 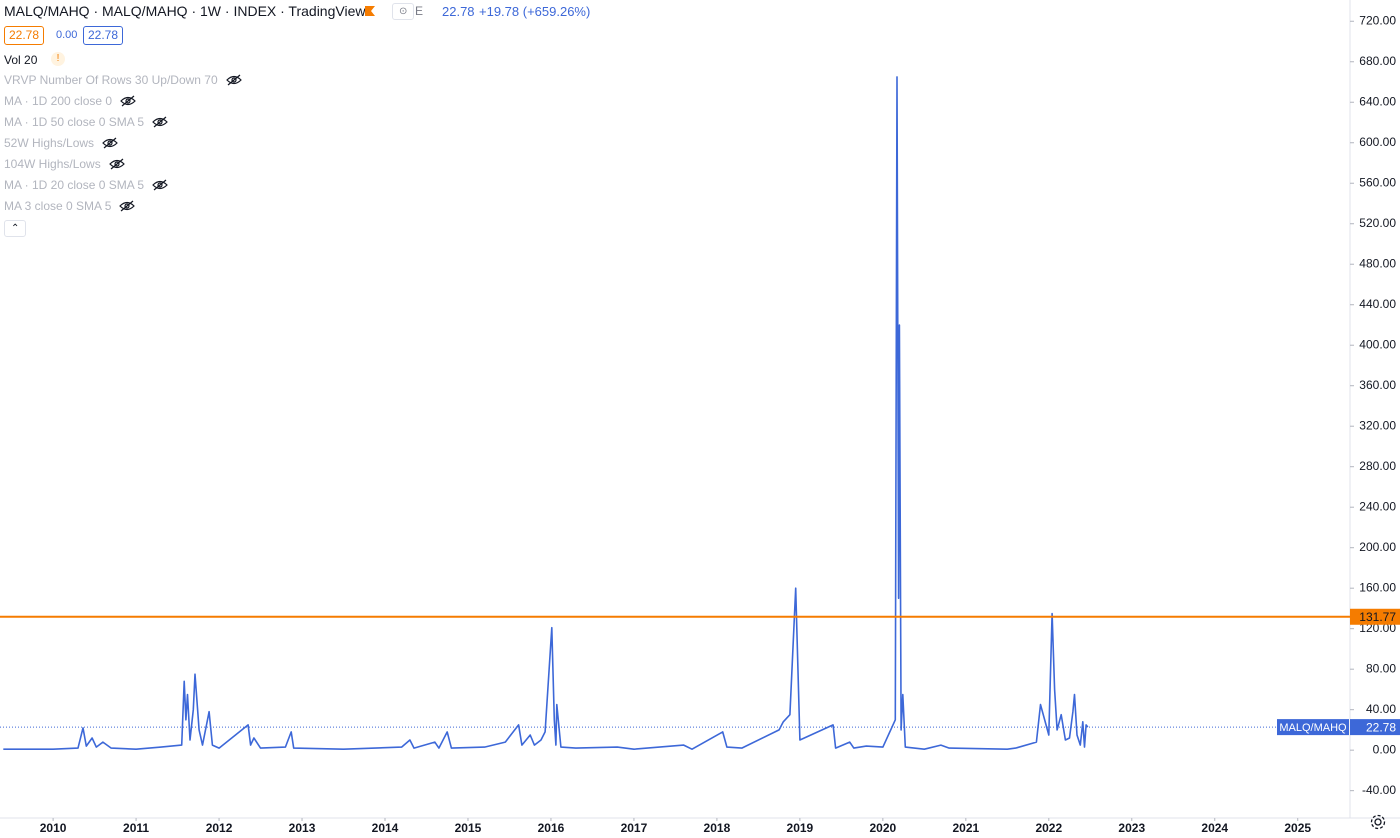 I want to click on x-tick-label: 2024, so click(x=1214, y=828).